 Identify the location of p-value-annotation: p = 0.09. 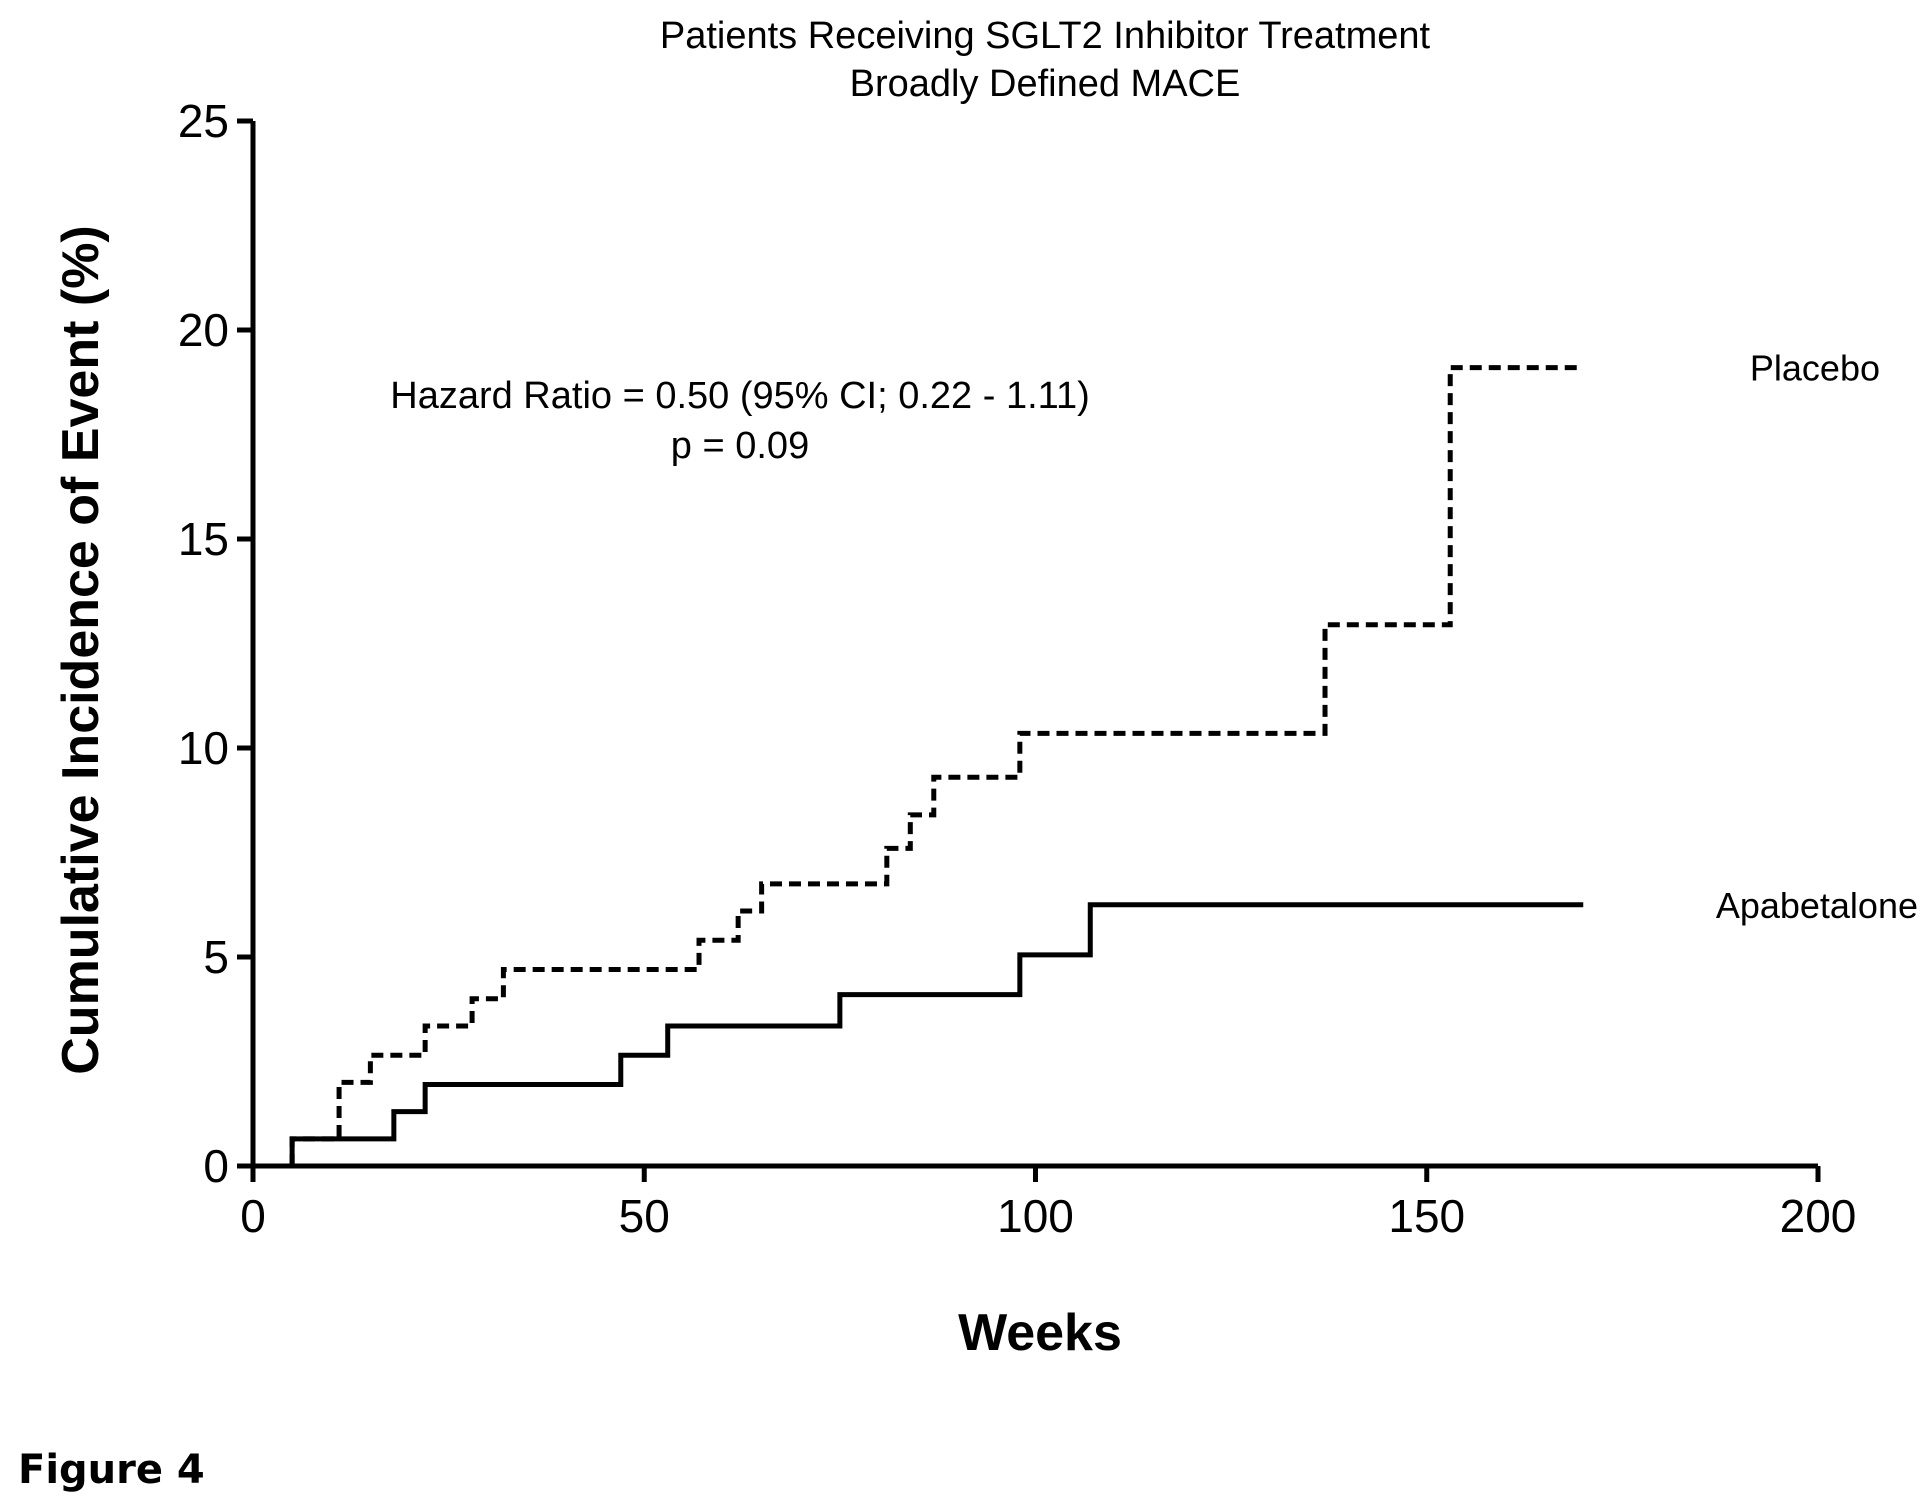
(740, 446).